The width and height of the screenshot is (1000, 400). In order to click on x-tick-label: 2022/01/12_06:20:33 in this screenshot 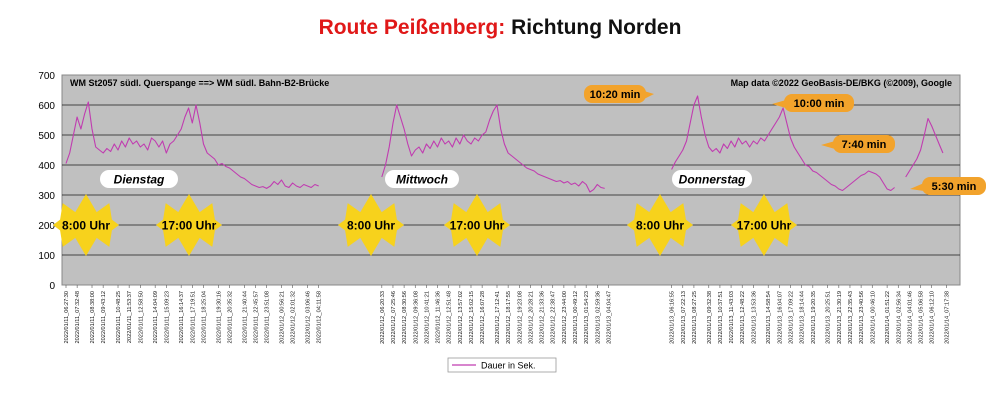, I will do `click(383, 317)`.